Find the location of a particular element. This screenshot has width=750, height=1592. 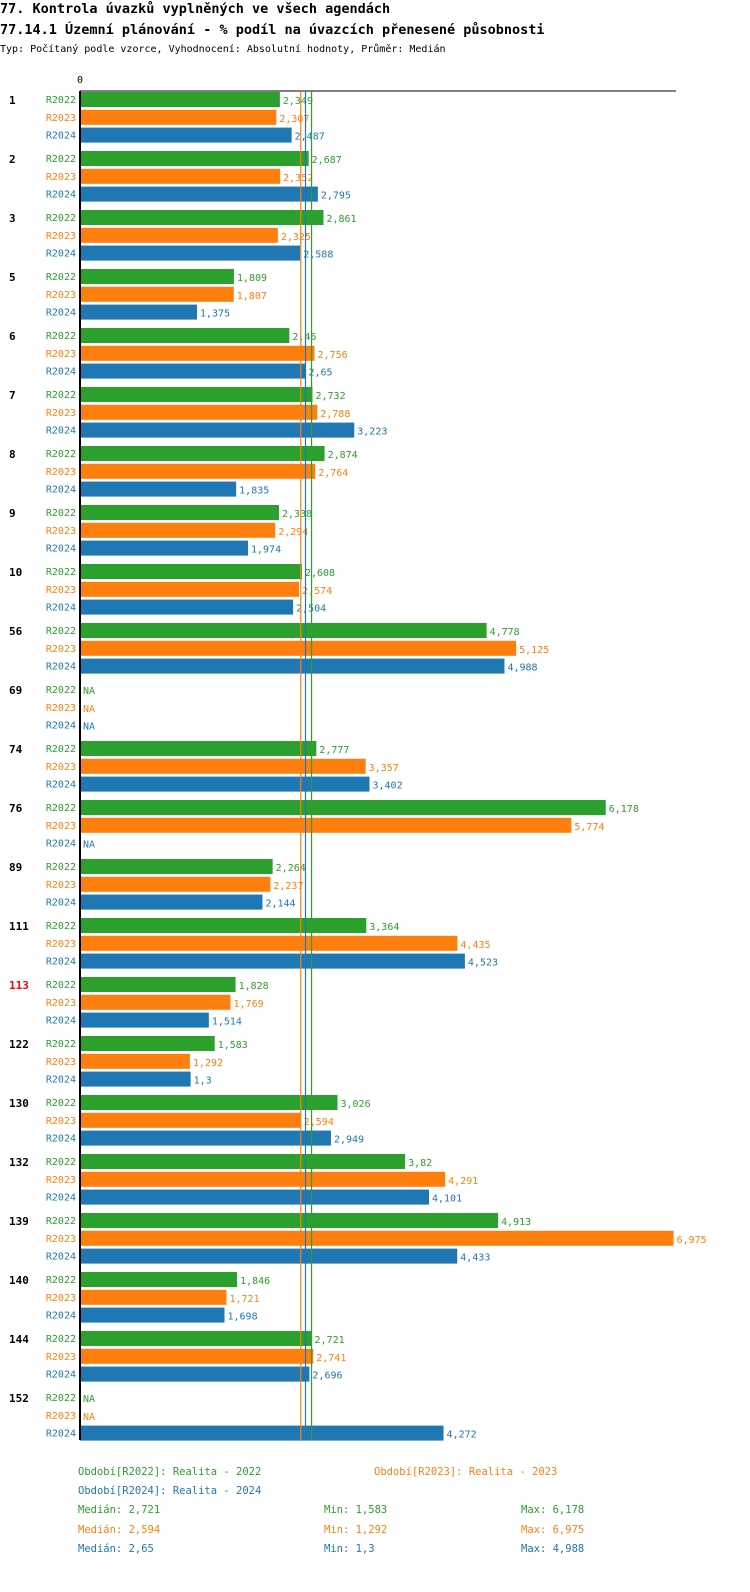

series-label-R2024-5: R2024 is located at coordinates (61, 313).